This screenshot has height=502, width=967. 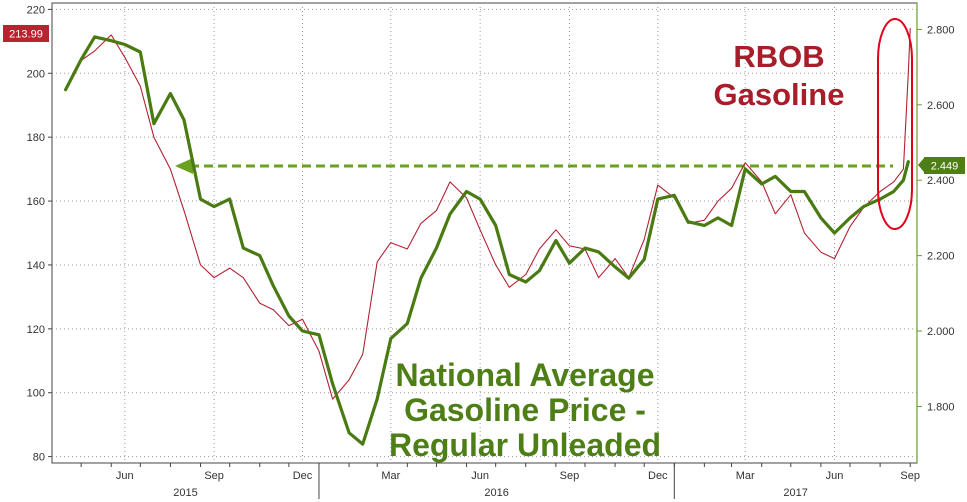 What do you see at coordinates (936, 218) in the screenshot?
I see `right-axis-ticks: 2.800 2.600 2.400 2.200 2.000 1.800` at bounding box center [936, 218].